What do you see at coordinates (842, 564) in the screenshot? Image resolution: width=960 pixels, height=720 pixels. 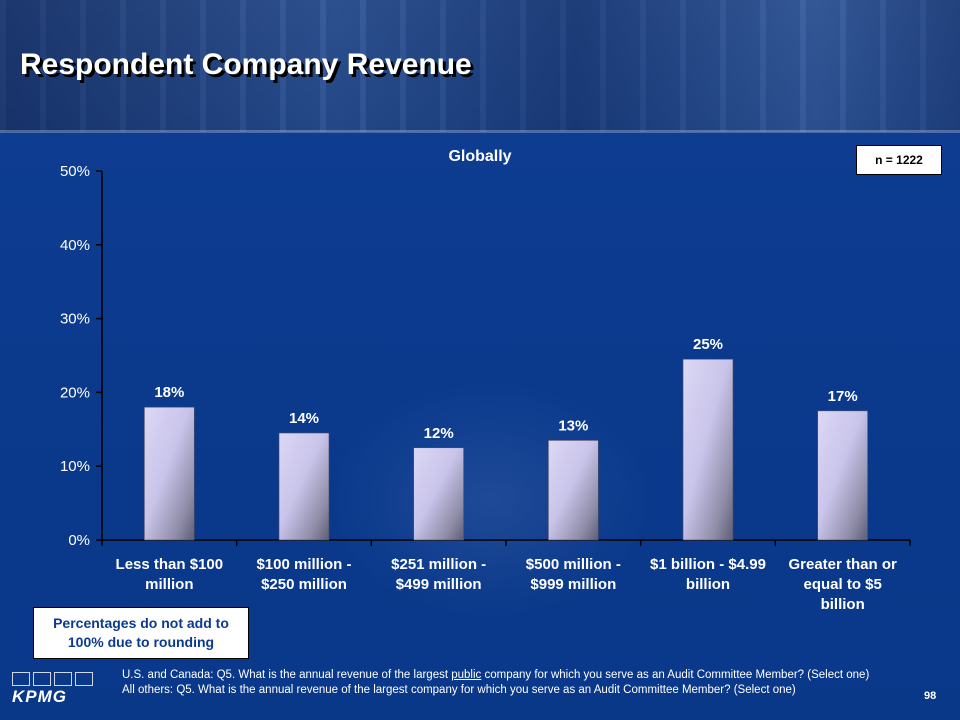 I see `category-label: Greater than or` at bounding box center [842, 564].